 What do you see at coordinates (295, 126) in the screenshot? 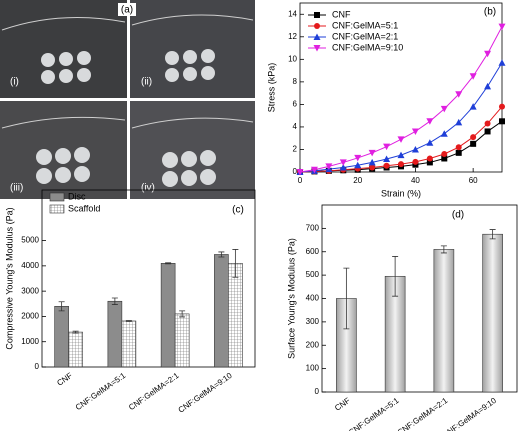
I see `y-tick-label: 4` at bounding box center [295, 126].